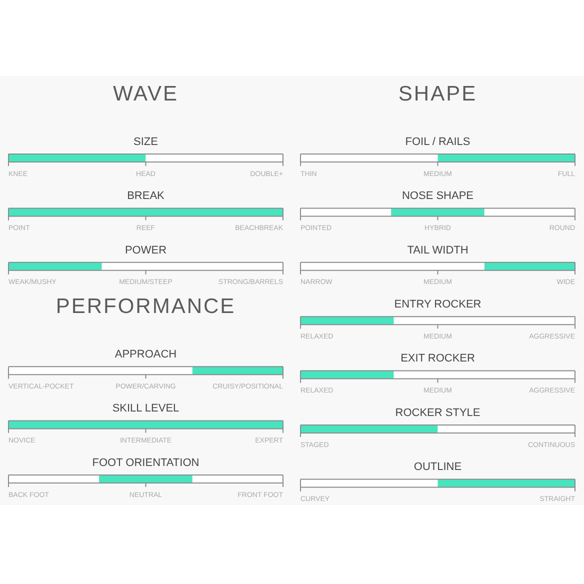 The width and height of the screenshot is (584, 584). Describe the element at coordinates (146, 306) in the screenshot. I see `text: PERFORMANCE` at that location.